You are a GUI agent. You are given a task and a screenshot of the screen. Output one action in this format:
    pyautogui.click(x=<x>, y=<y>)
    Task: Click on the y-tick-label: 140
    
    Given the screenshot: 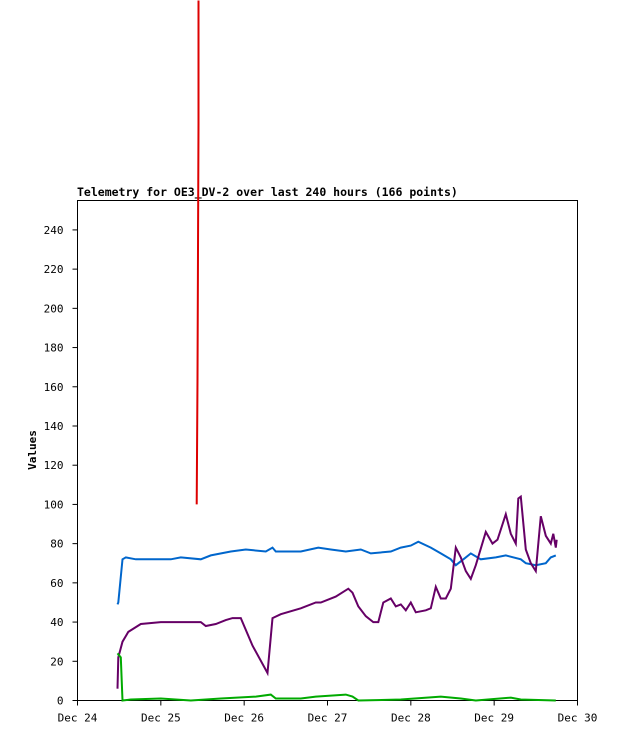 What is the action you would take?
    pyautogui.click(x=54, y=426)
    